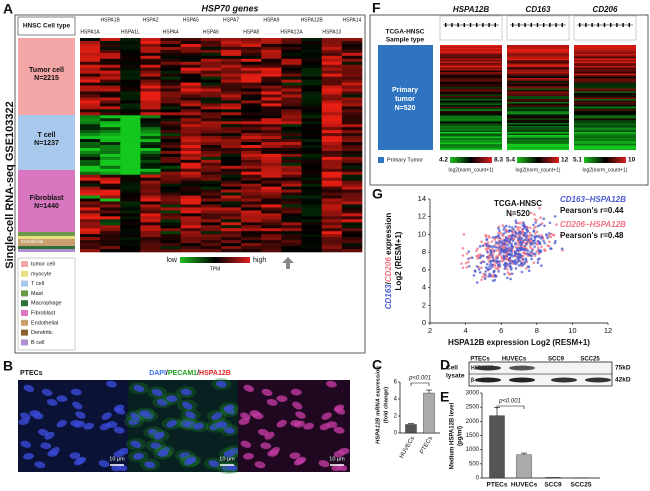  Describe the element at coordinates (24, 273) in the screenshot. I see `legend-swatch` at that location.